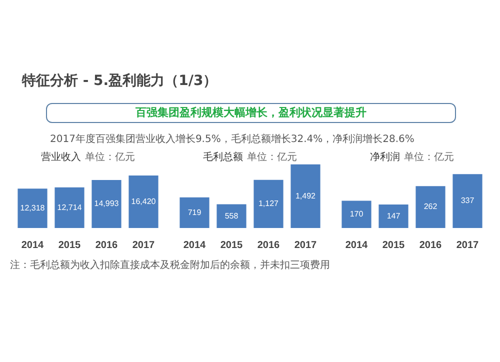 The image size is (500, 362). Describe the element at coordinates (170, 265) in the screenshot. I see `text: 注：毛利总额为收入扣除直接成本及税金附加后的余额，并未扣三项费用` at that location.